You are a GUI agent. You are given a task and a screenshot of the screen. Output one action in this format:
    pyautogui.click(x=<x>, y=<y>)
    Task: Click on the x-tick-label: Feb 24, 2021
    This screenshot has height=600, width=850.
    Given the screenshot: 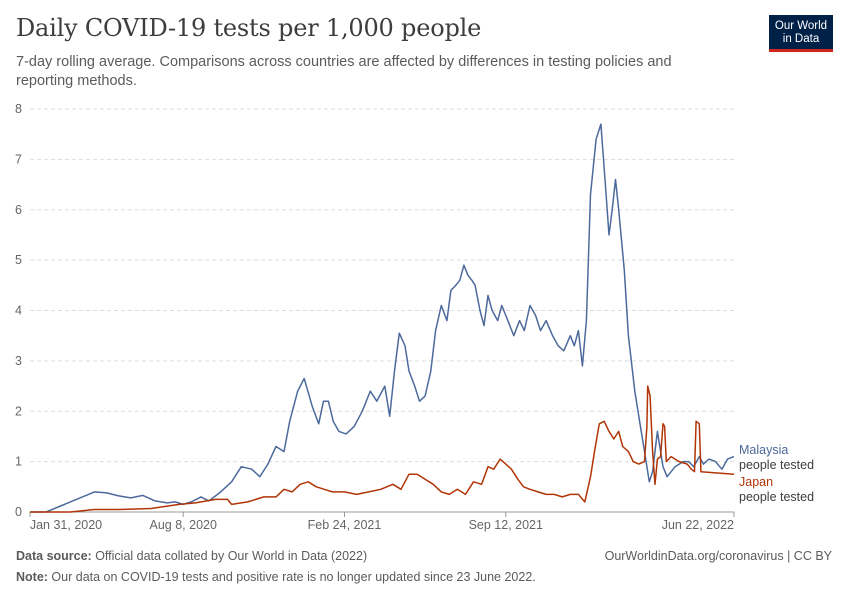 What is the action you would take?
    pyautogui.click(x=345, y=525)
    